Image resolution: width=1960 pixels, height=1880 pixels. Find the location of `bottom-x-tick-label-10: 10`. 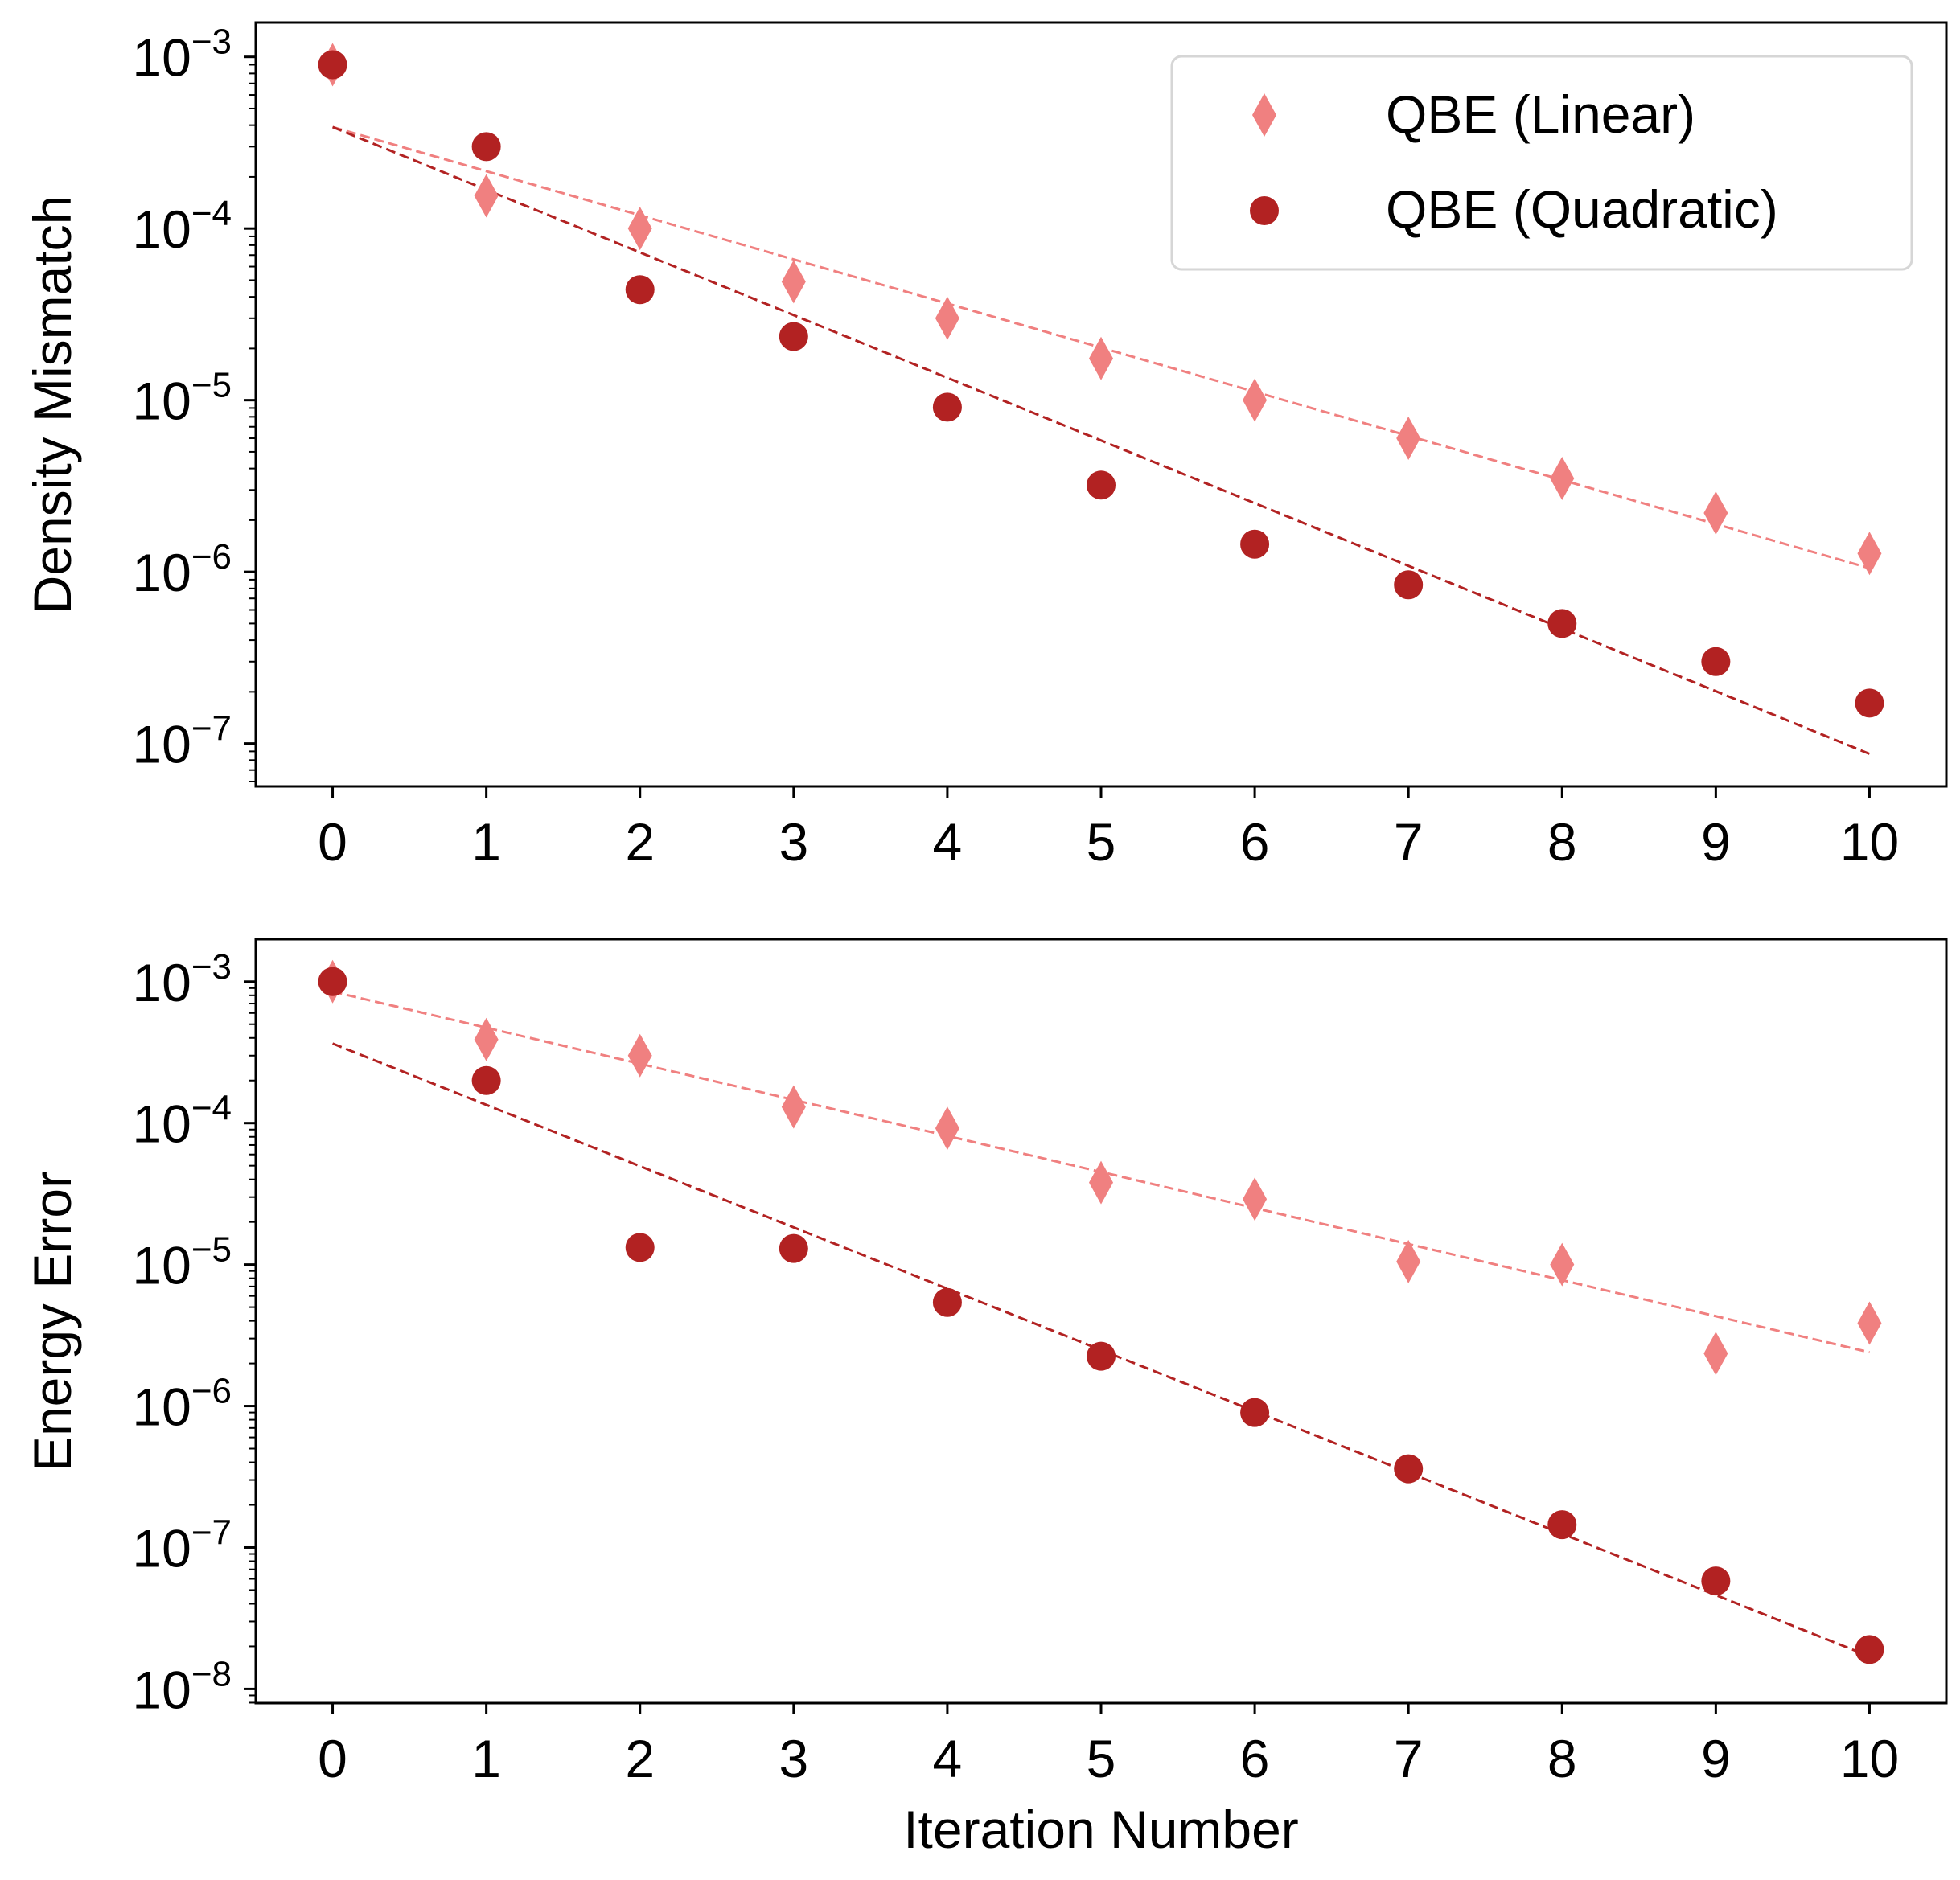

bottom-x-tick-label-10: 10 is located at coordinates (1869, 1758).